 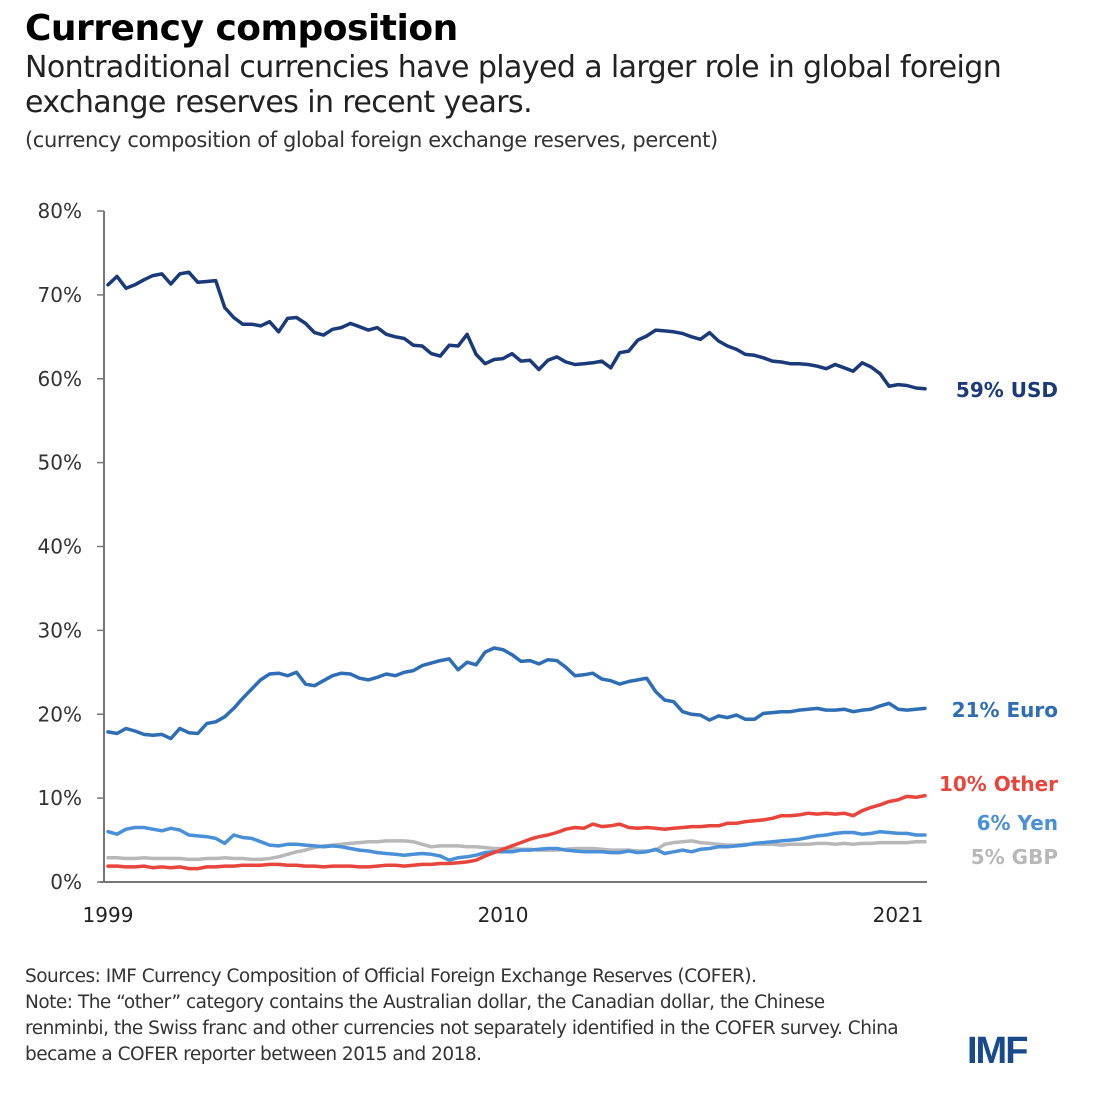 I want to click on y-tick-label: 30%, so click(x=60, y=630).